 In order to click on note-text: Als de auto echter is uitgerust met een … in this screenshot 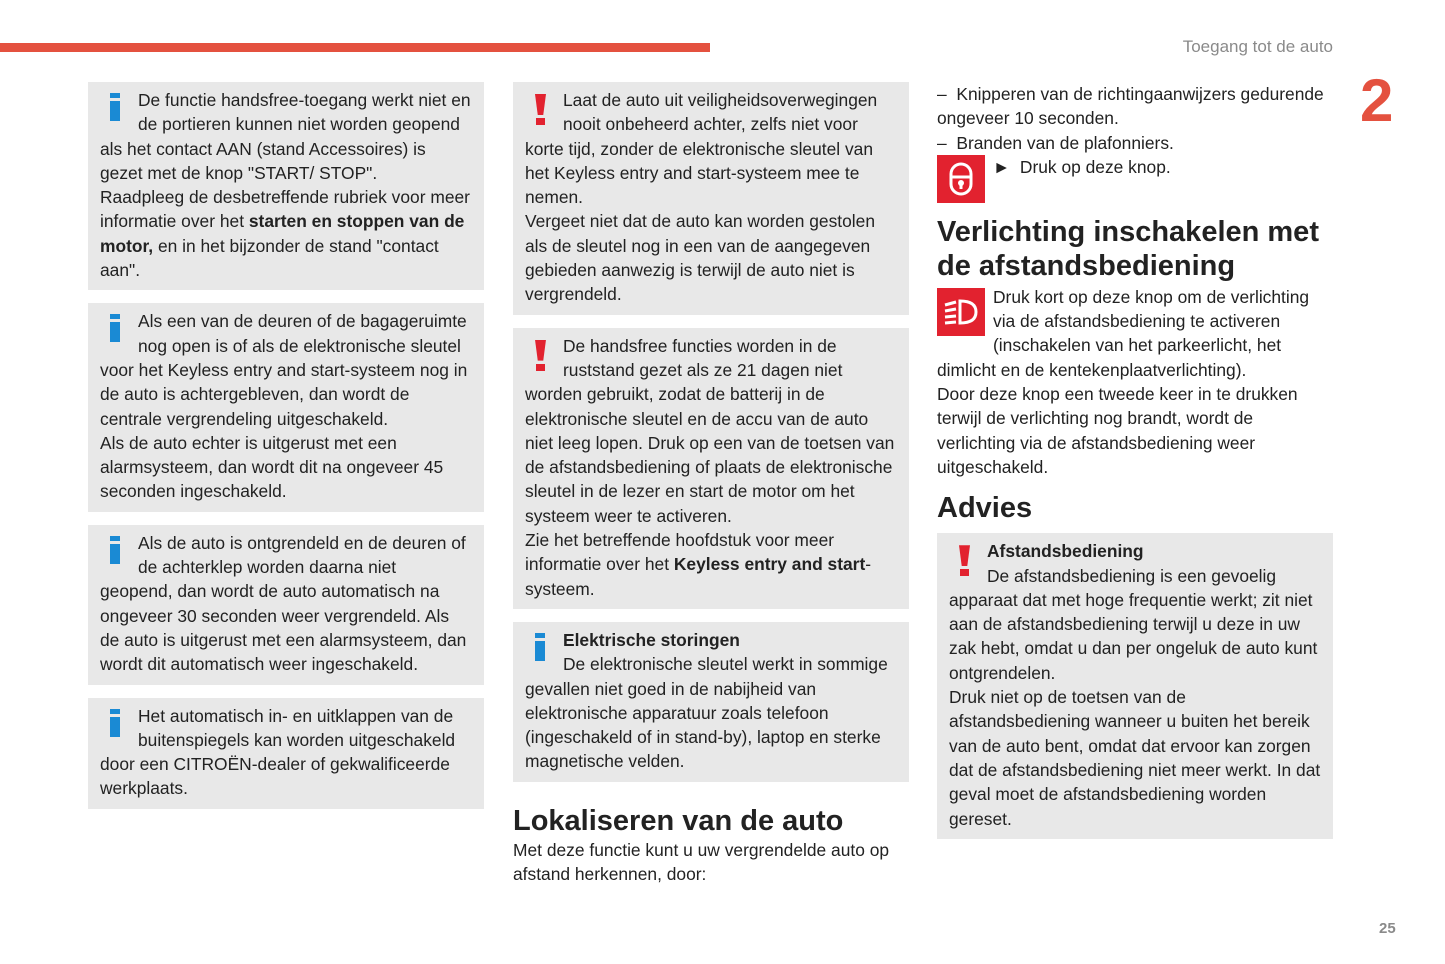, I will do `click(272, 467)`.